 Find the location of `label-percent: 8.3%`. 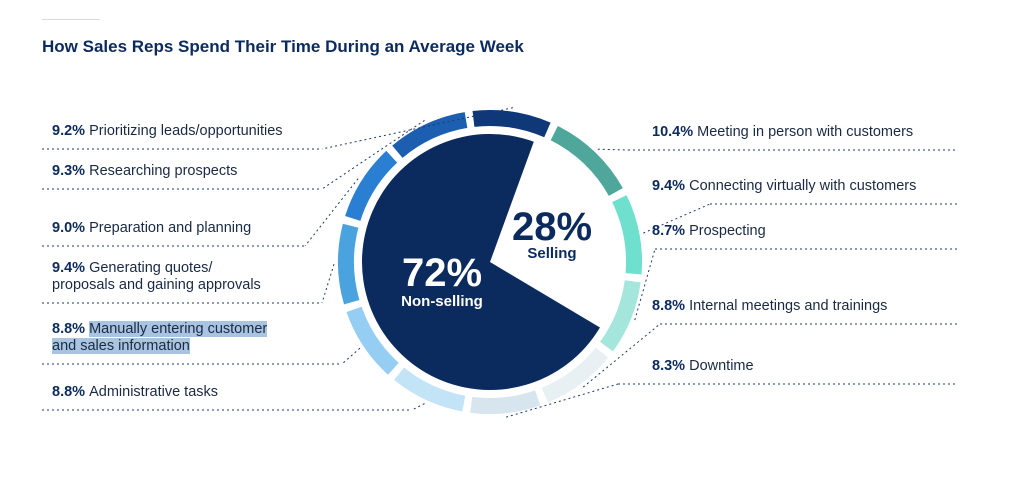

label-percent: 8.3% is located at coordinates (671, 366).